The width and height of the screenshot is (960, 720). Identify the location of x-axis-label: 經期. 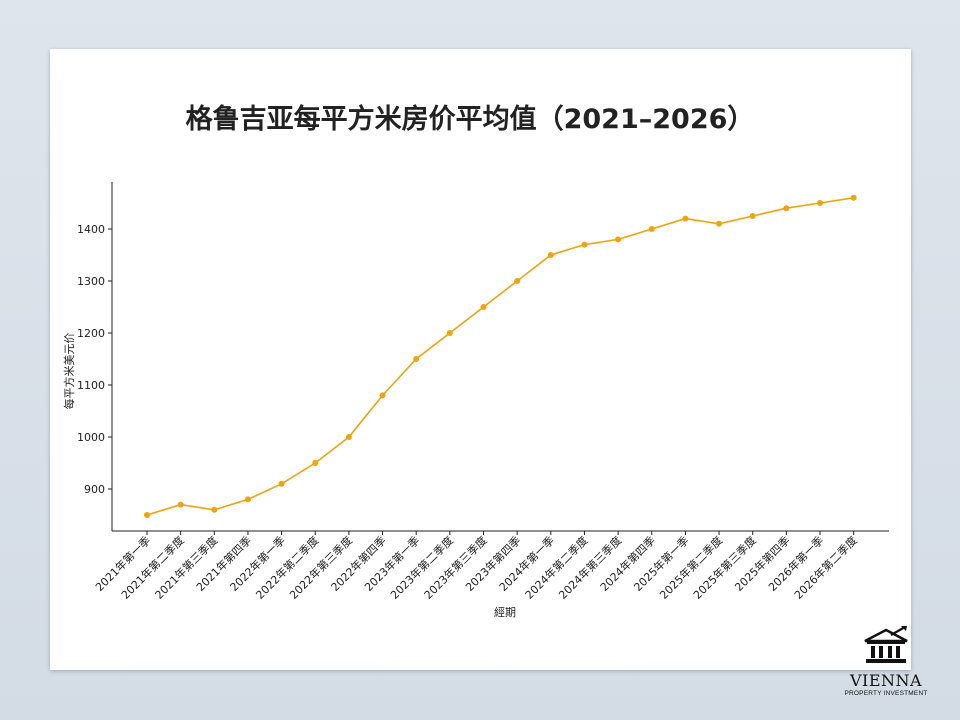
(505, 612).